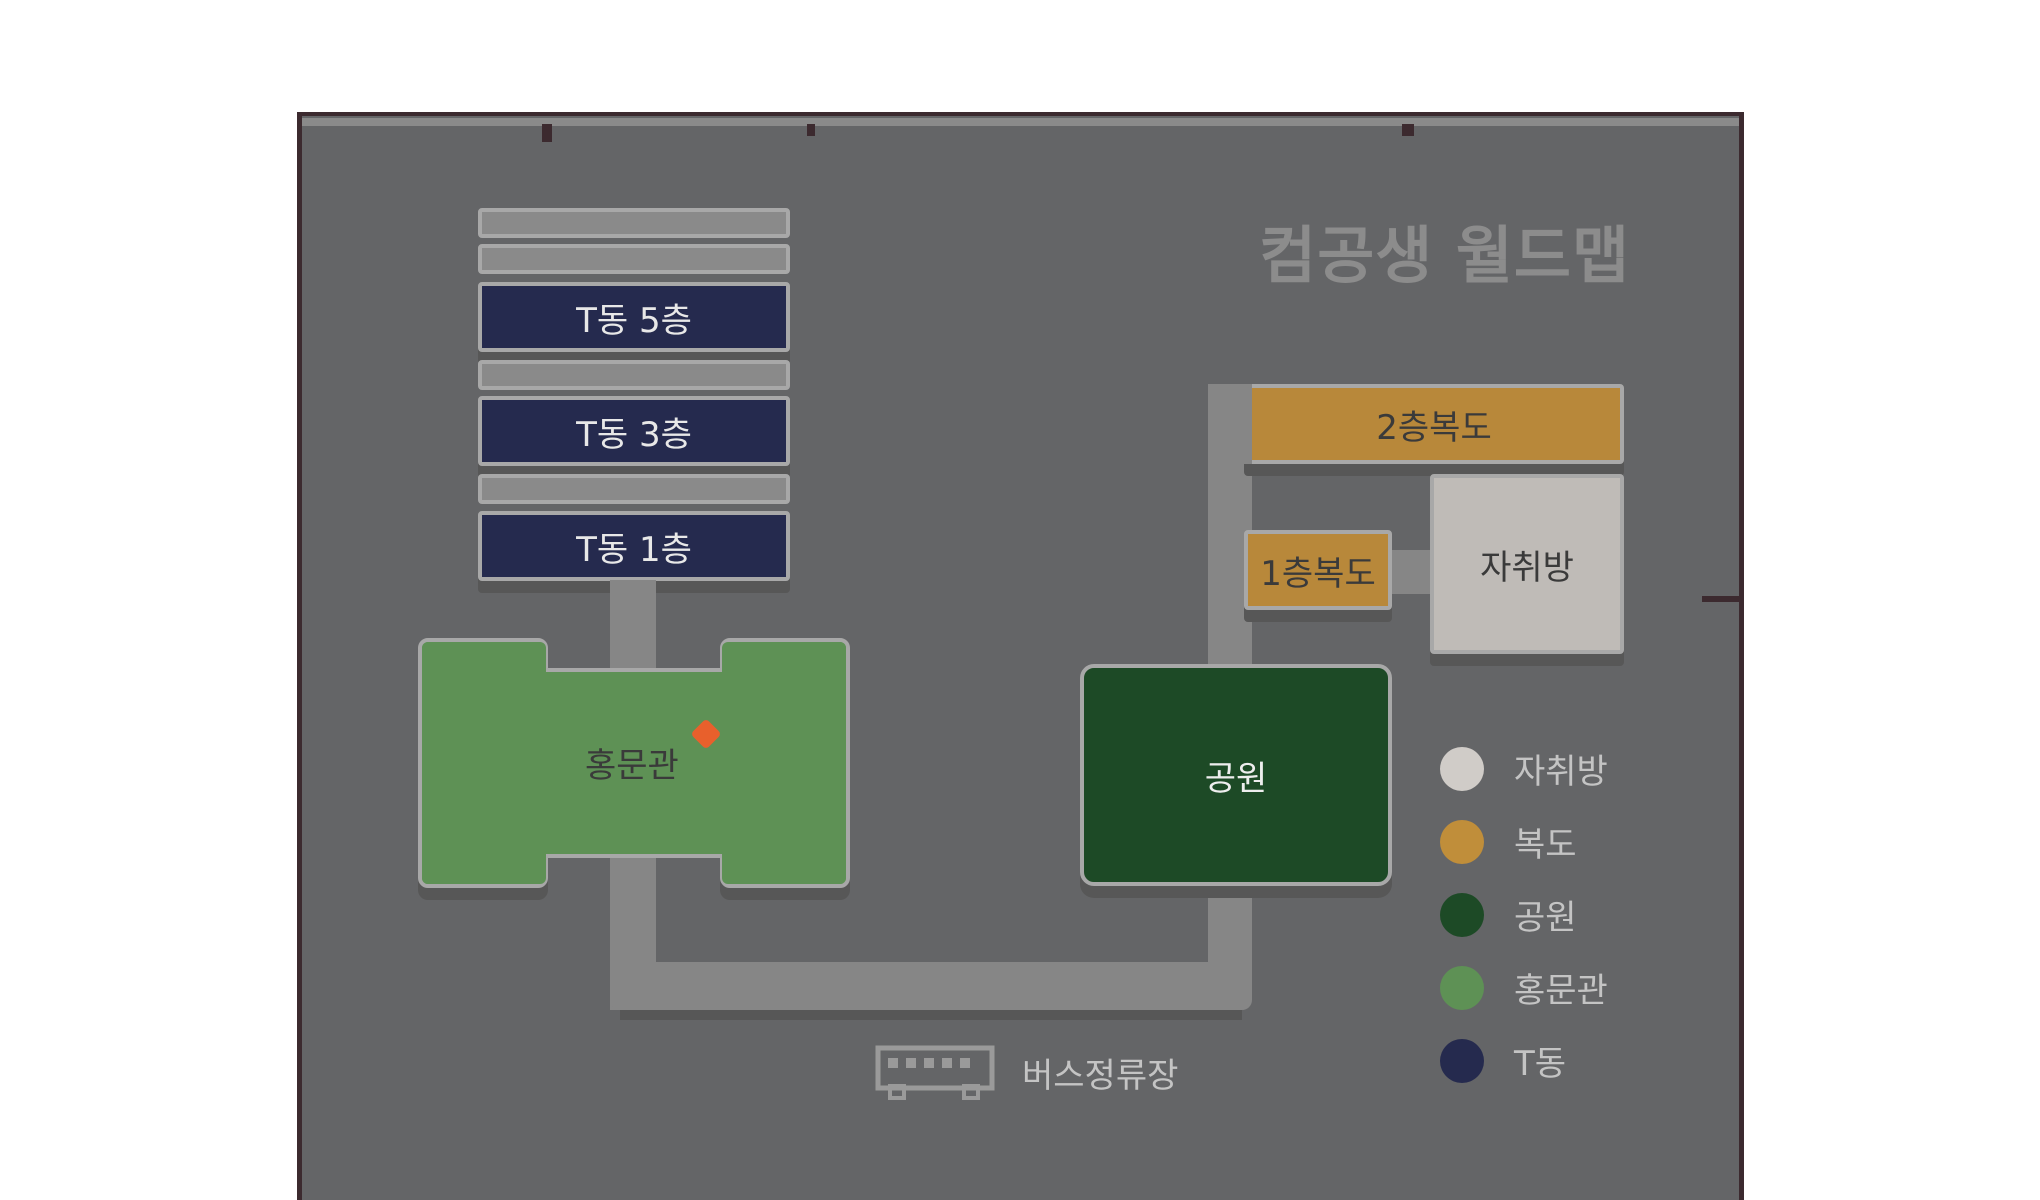 This screenshot has width=2040, height=1200. What do you see at coordinates (1434, 424) in the screenshot?
I see `corridor-2f: 2층복도` at bounding box center [1434, 424].